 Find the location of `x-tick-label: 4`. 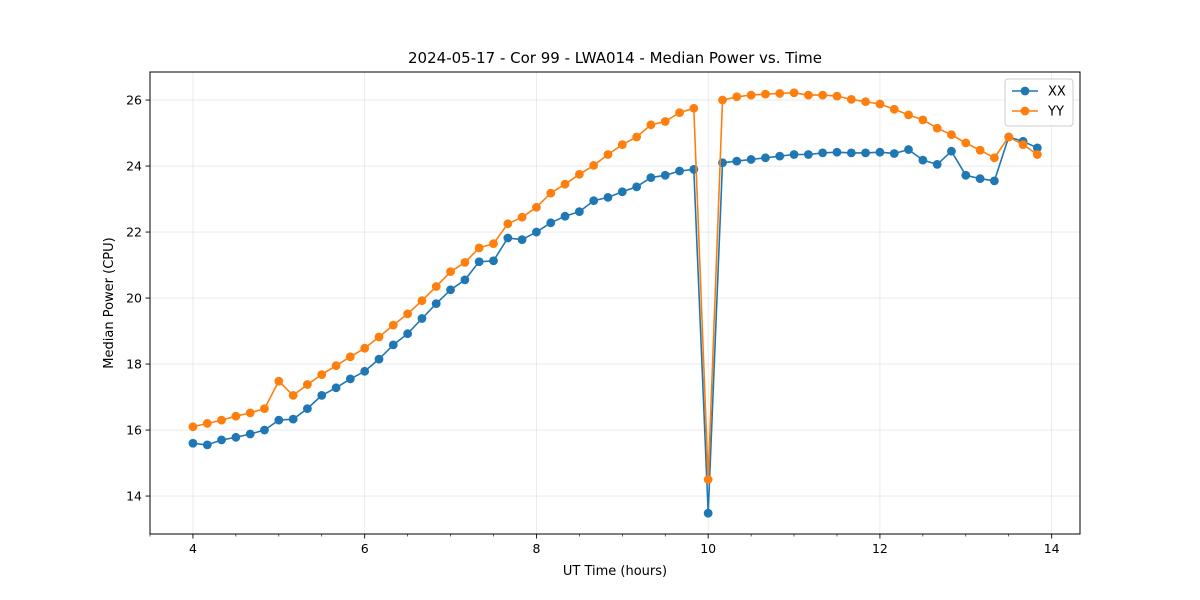

x-tick-label: 4 is located at coordinates (193, 548).